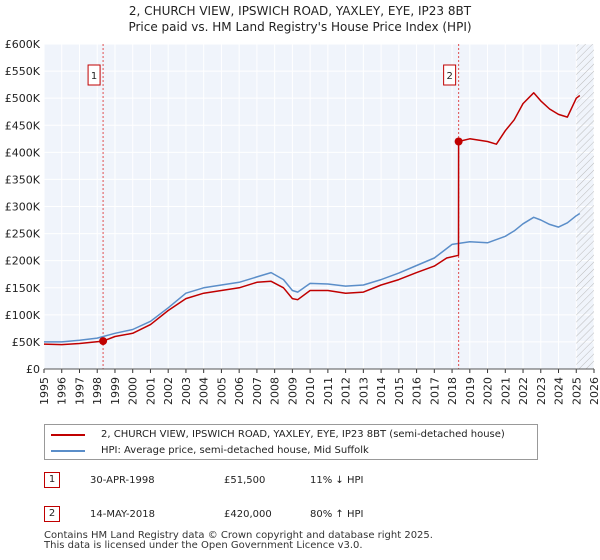  What do you see at coordinates (68, 435) in the screenshot?
I see `legend-swatch-property` at bounding box center [68, 435].